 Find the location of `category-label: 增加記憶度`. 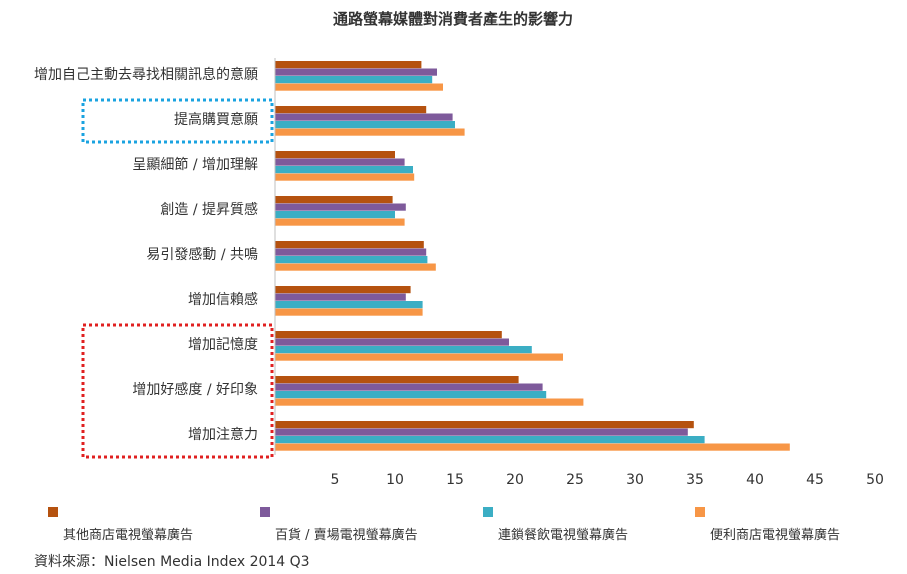

category-label: 增加記憶度 is located at coordinates (223, 344).